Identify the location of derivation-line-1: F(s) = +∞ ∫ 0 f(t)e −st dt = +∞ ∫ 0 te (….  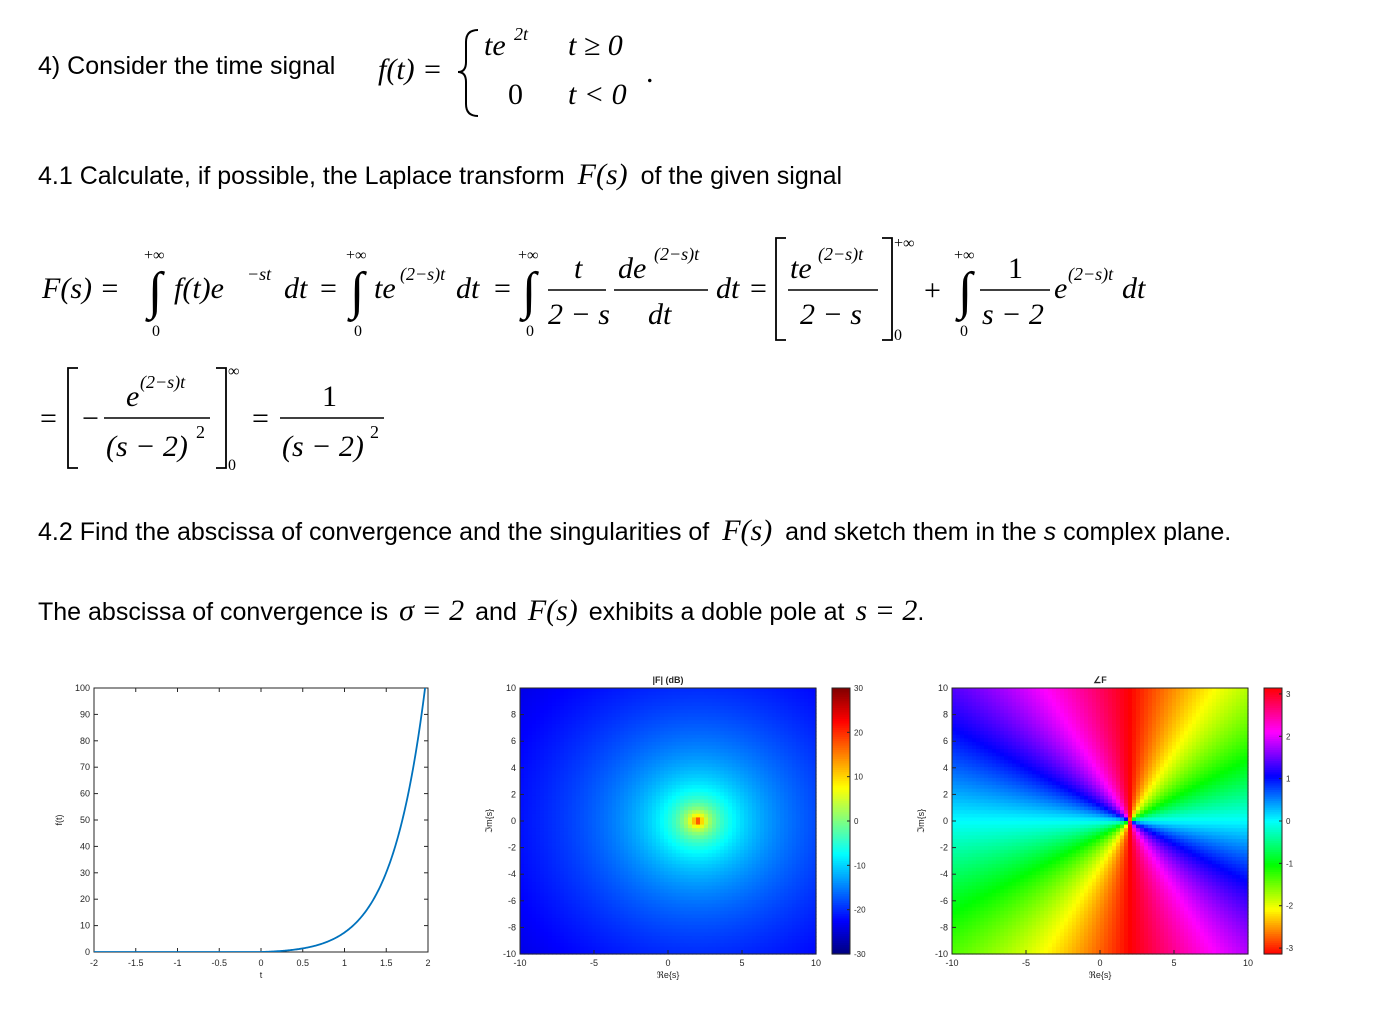
(593, 289).